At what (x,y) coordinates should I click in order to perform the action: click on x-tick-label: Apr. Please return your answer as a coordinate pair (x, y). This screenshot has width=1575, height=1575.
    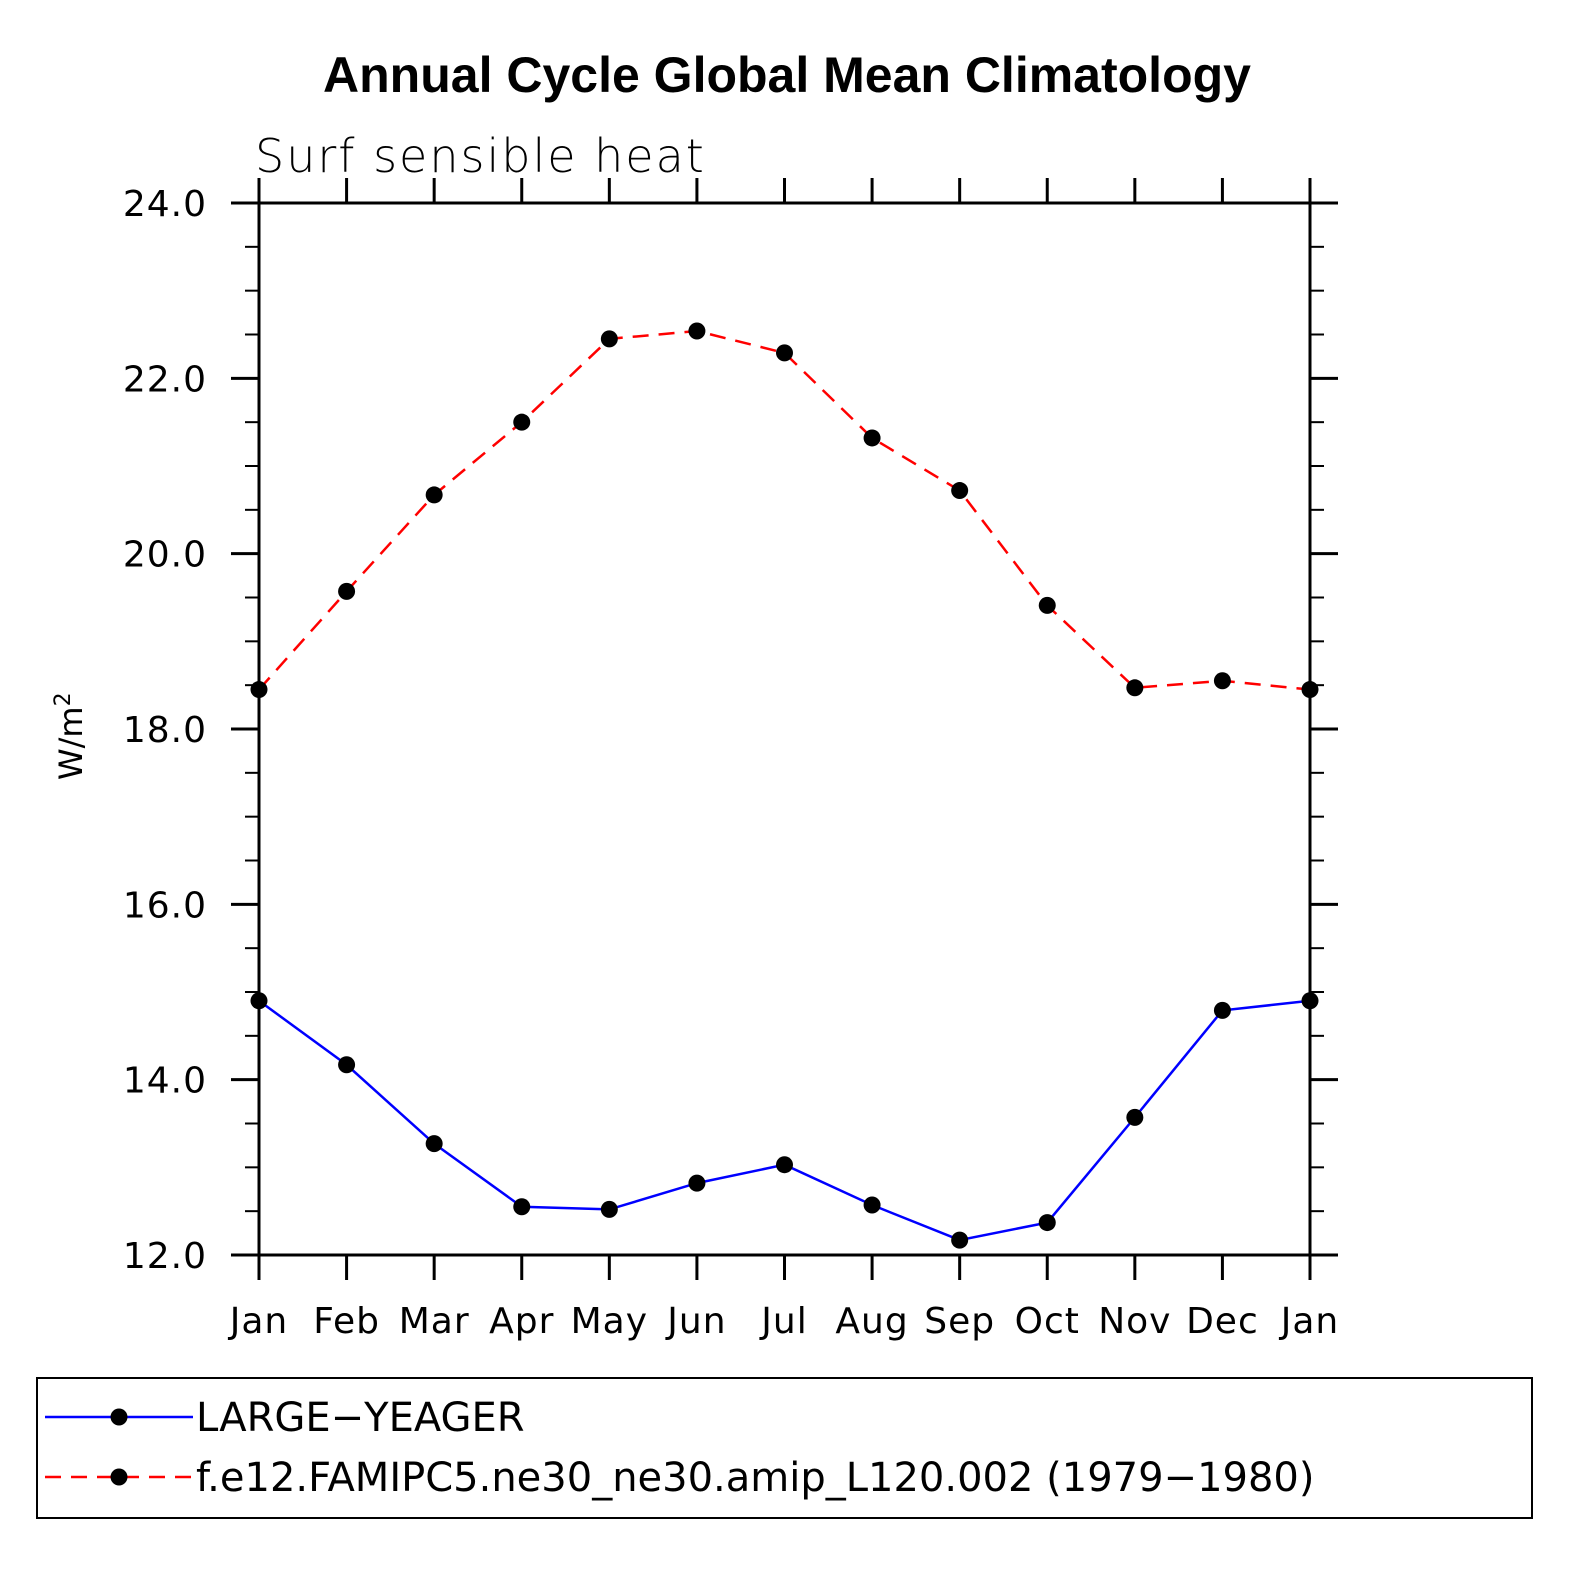
    Looking at the image, I should click on (521, 1321).